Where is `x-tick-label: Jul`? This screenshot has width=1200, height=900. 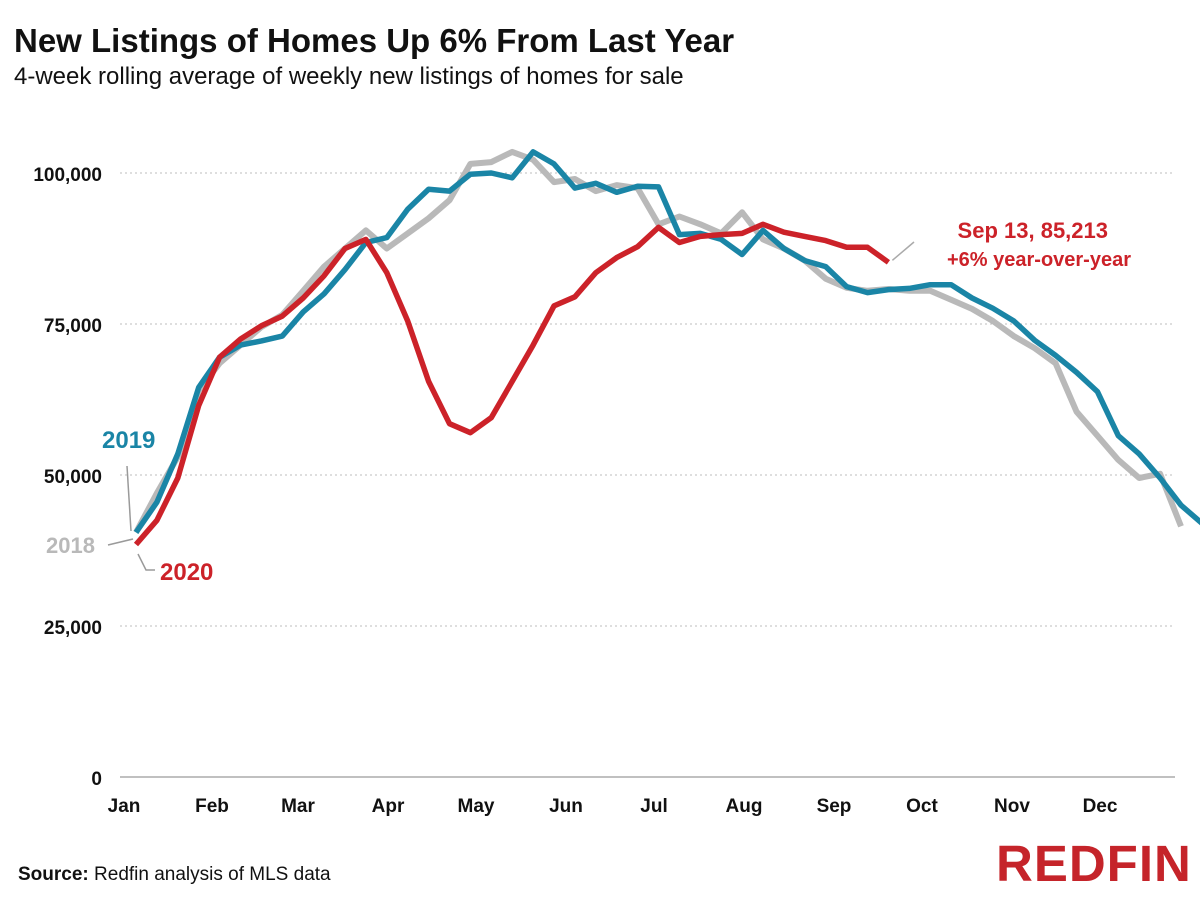
x-tick-label: Jul is located at coordinates (653, 806).